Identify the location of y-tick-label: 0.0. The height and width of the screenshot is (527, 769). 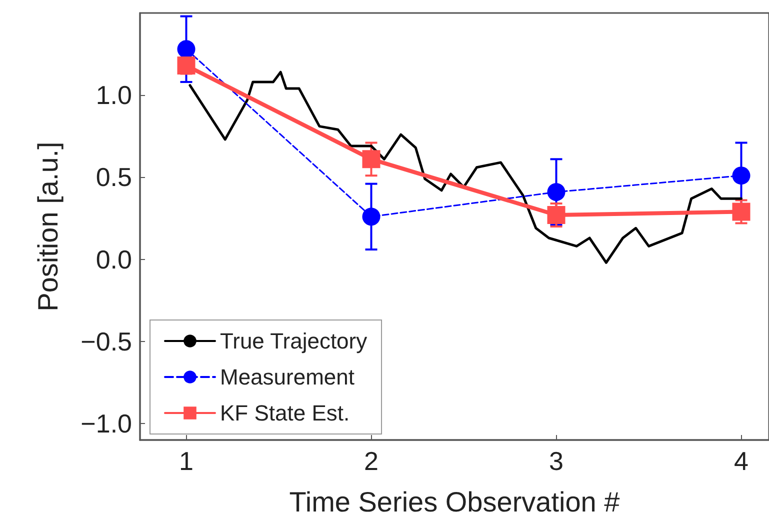
(114, 259).